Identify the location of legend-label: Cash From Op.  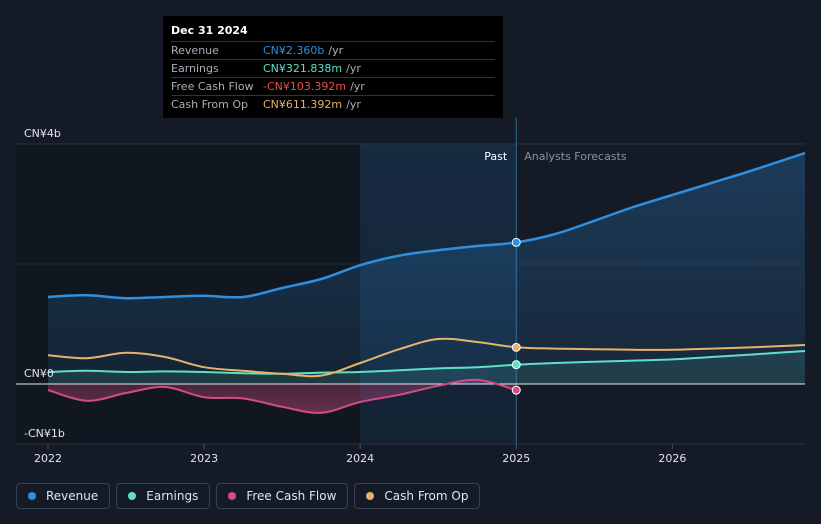
(426, 496).